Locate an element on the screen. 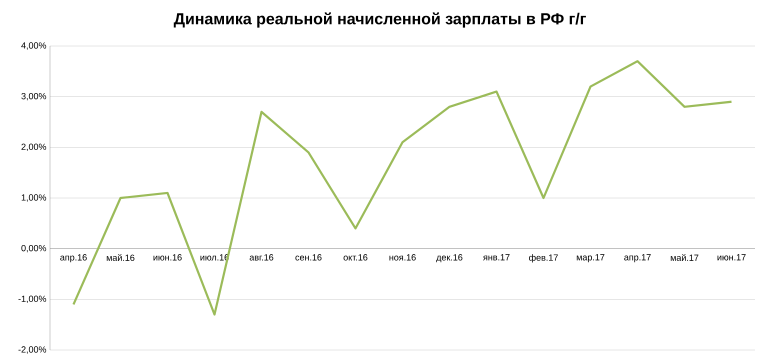 The height and width of the screenshot is (360, 760). x-tick-label: май.16 is located at coordinates (120, 257).